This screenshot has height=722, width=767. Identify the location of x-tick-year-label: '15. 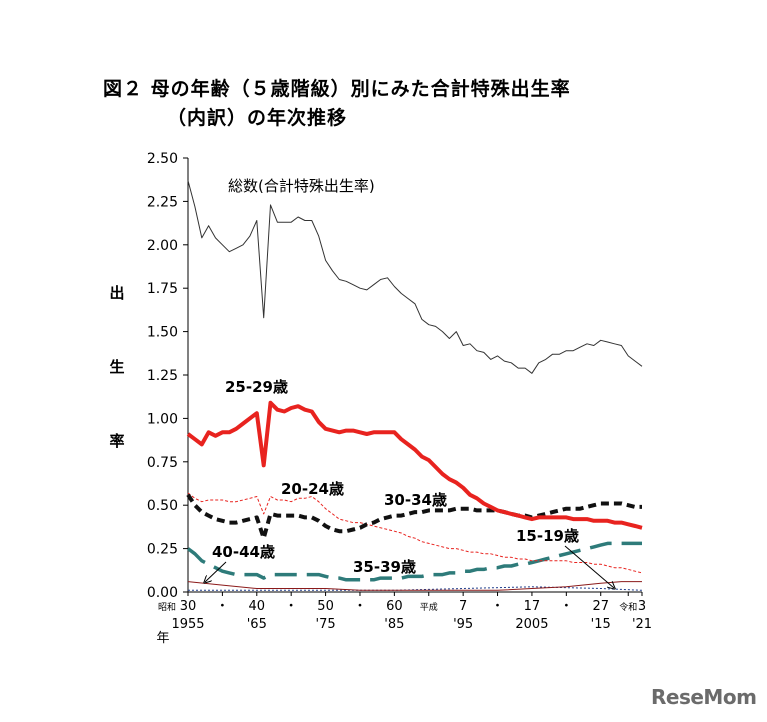
(601, 624).